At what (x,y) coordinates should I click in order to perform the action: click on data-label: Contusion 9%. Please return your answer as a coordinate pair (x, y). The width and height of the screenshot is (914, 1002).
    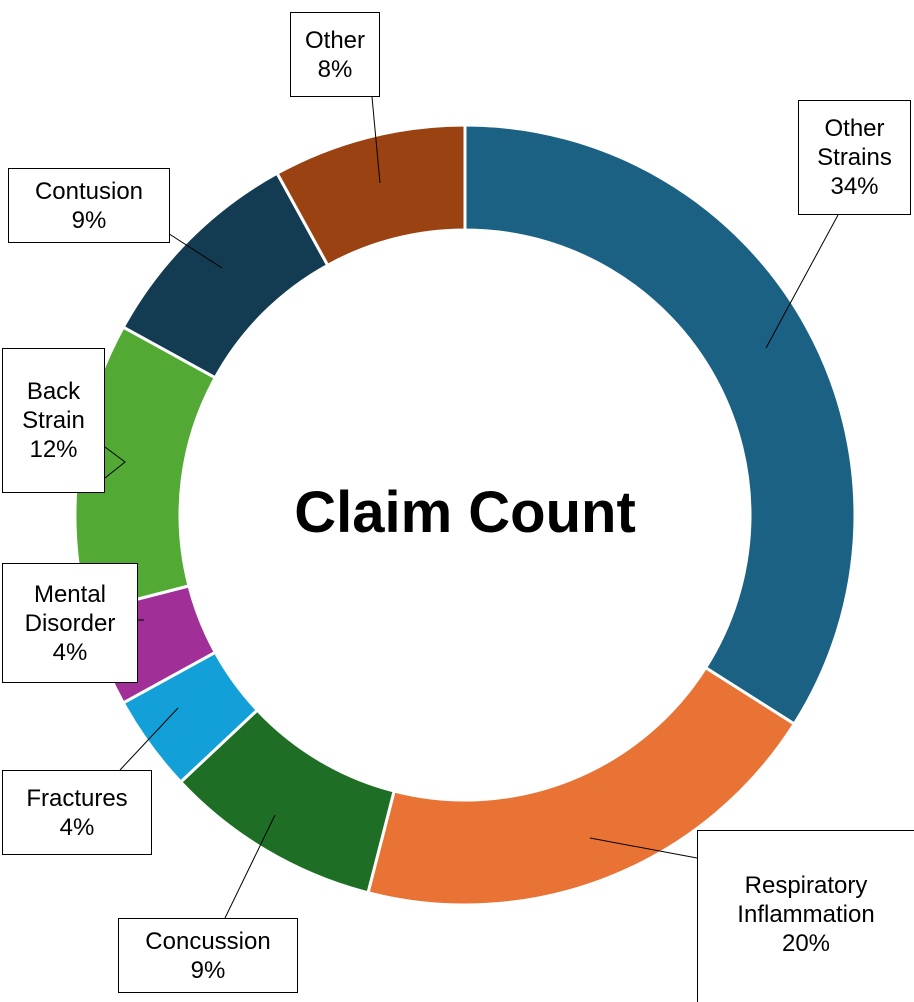
    Looking at the image, I should click on (89, 205).